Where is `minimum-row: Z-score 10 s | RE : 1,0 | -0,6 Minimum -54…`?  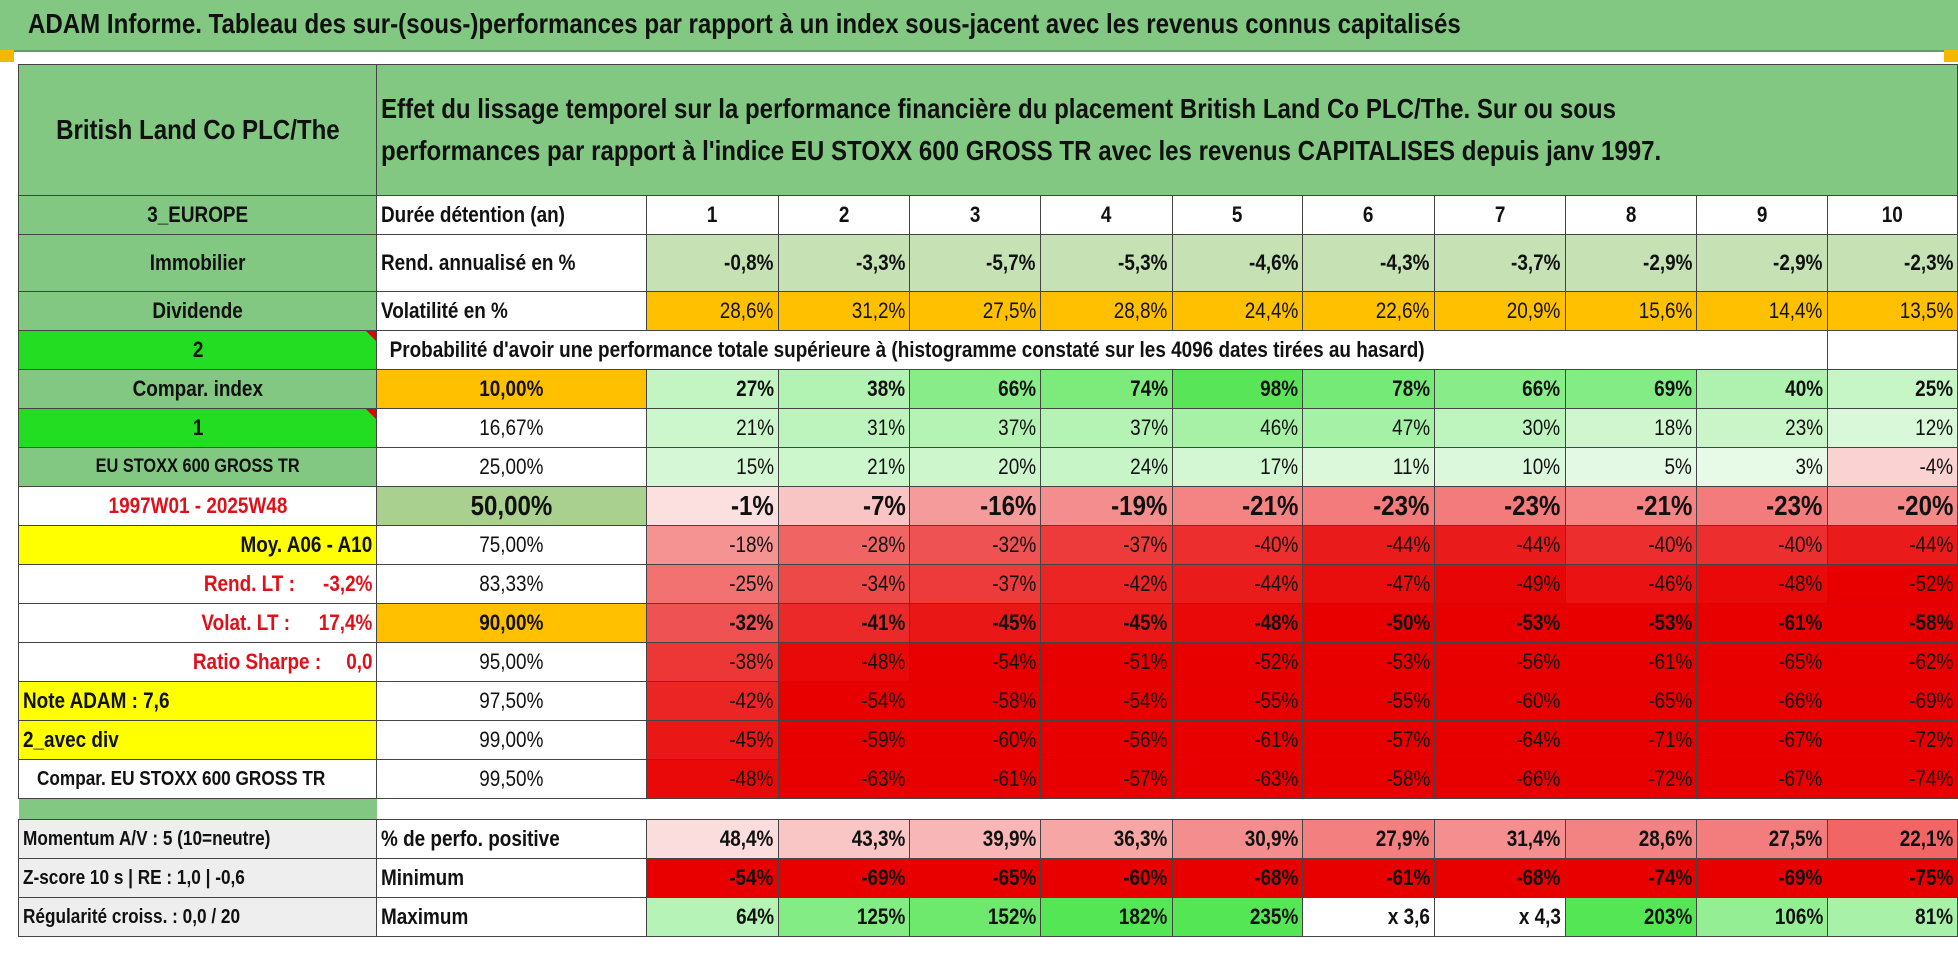 minimum-row: Z-score 10 s | RE : 1,0 | -0,6 Minimum -54… is located at coordinates (987, 878).